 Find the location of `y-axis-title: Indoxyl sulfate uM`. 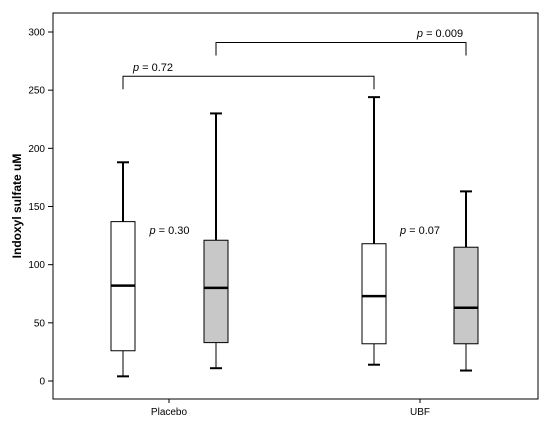

y-axis-title: Indoxyl sulfate uM is located at coordinates (17, 206).